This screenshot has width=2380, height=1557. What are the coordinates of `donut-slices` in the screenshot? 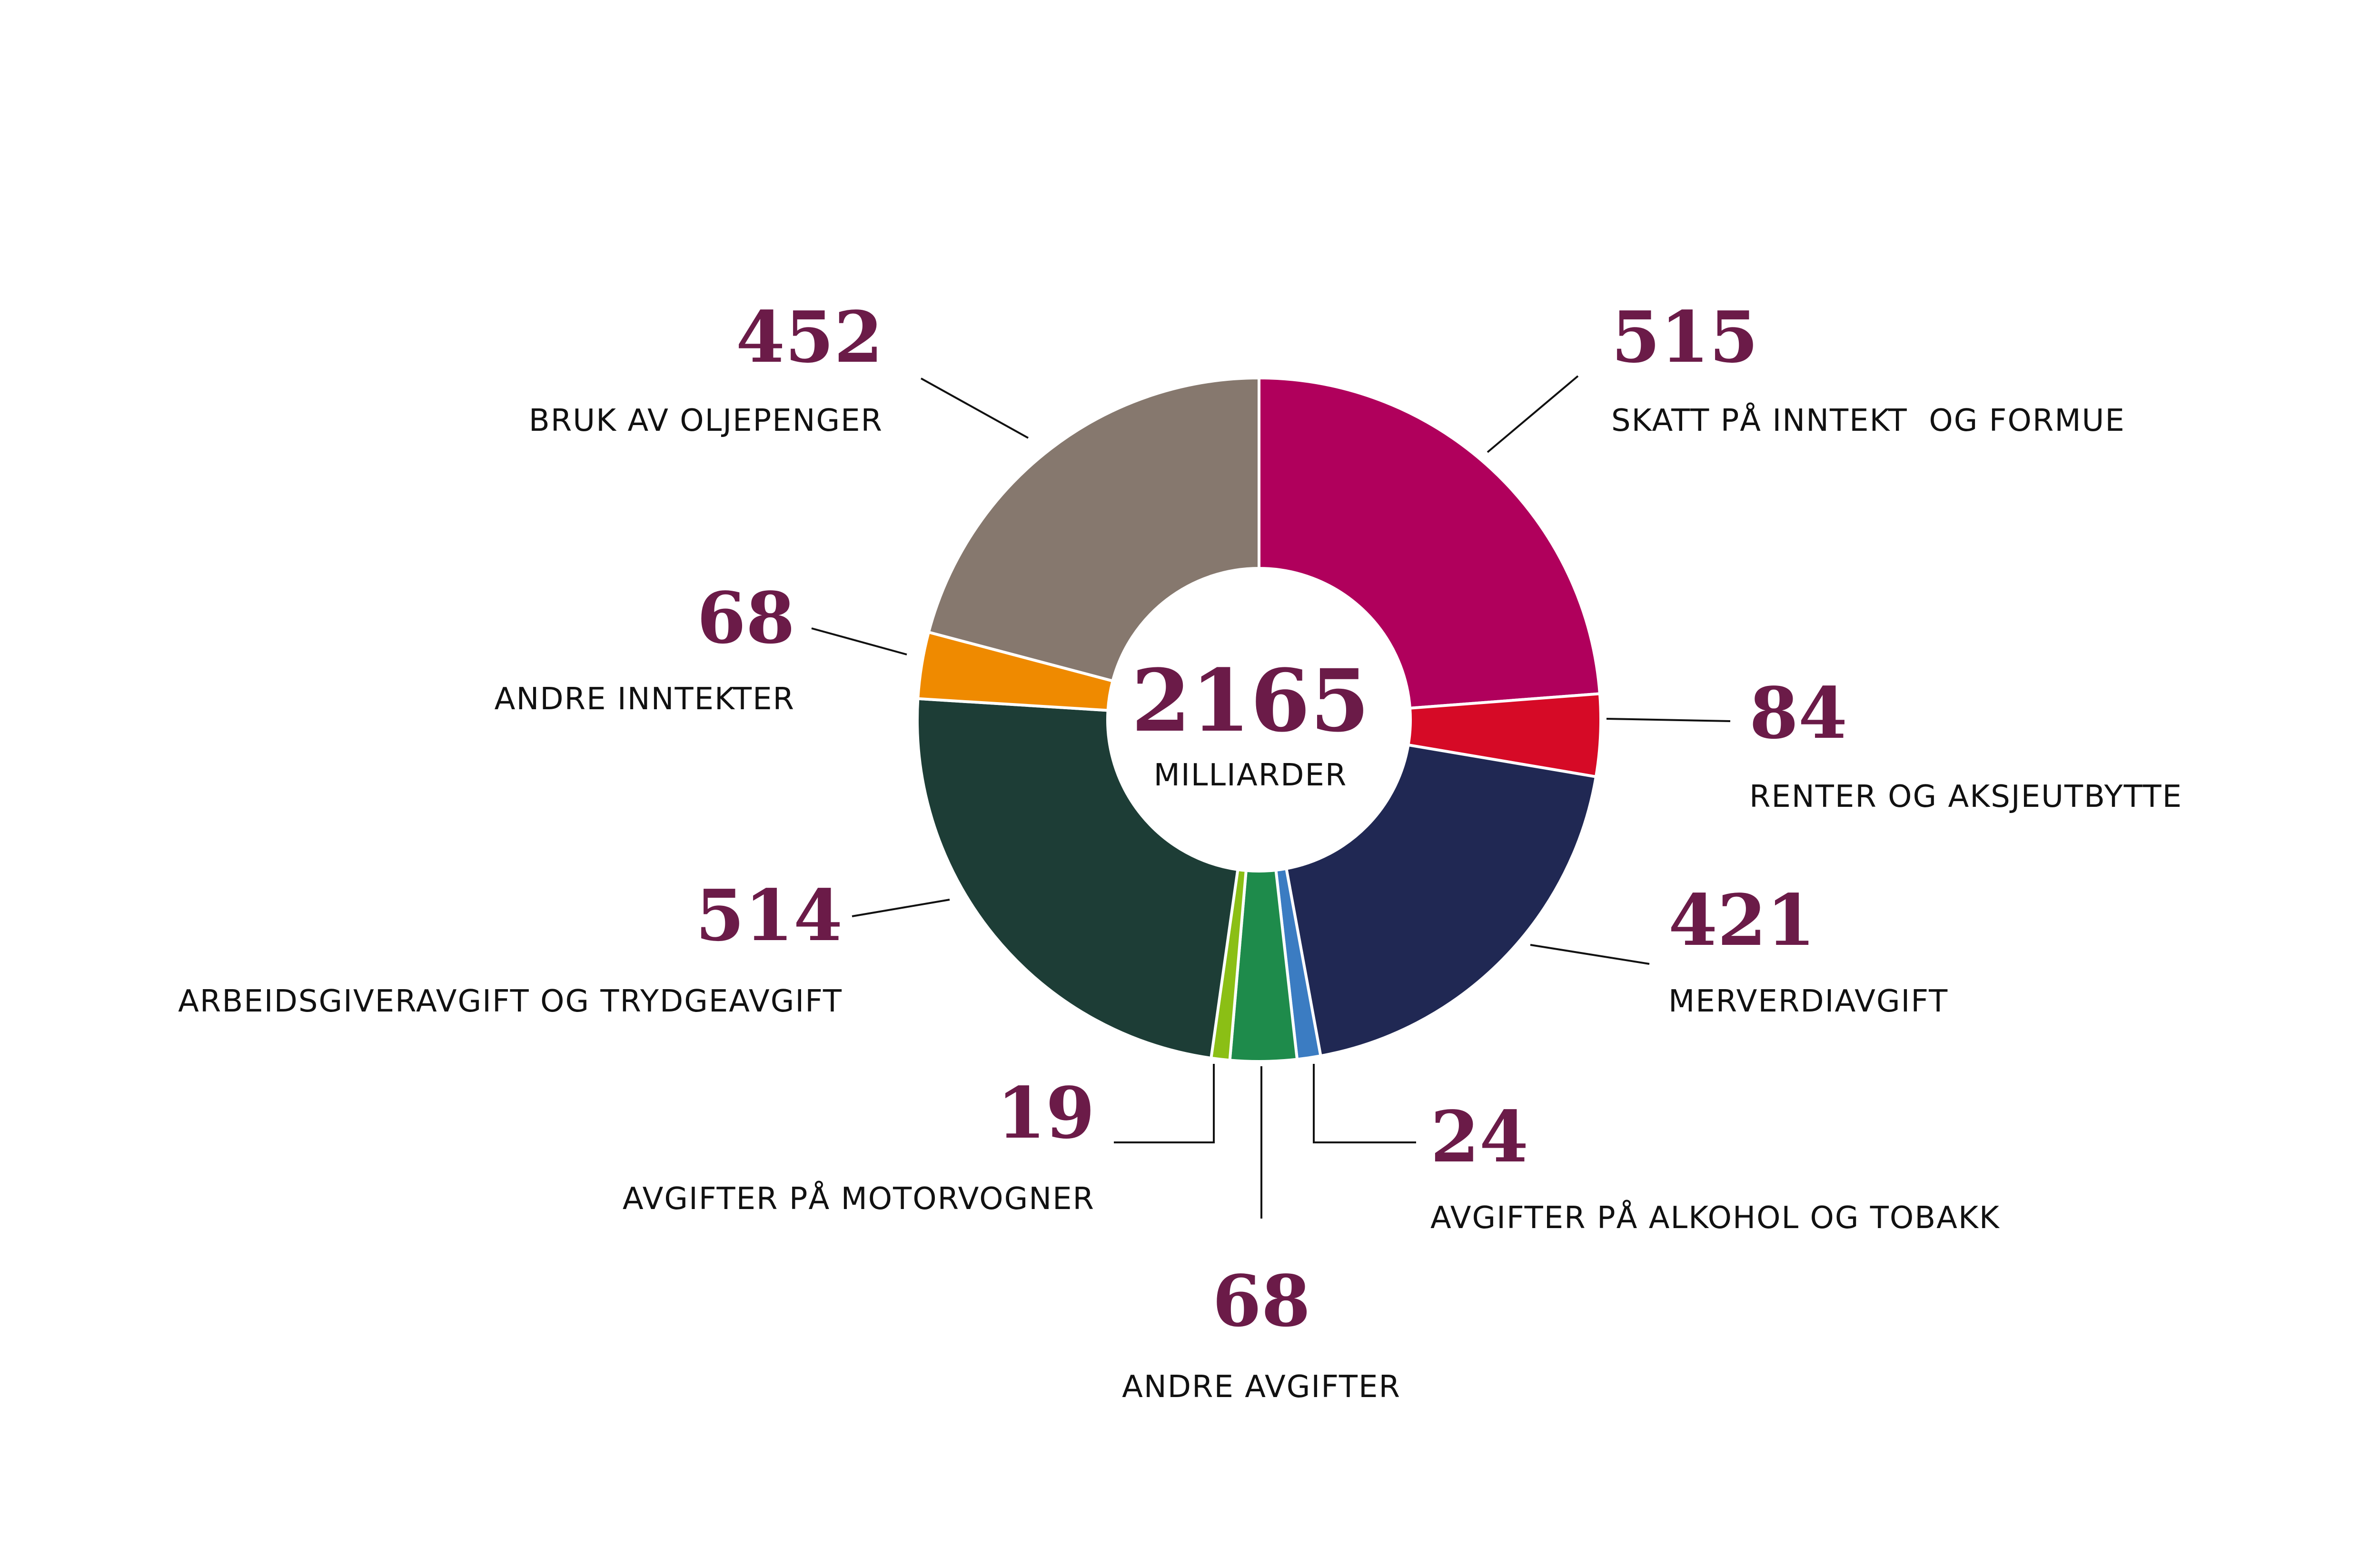 It's located at (1258, 720).